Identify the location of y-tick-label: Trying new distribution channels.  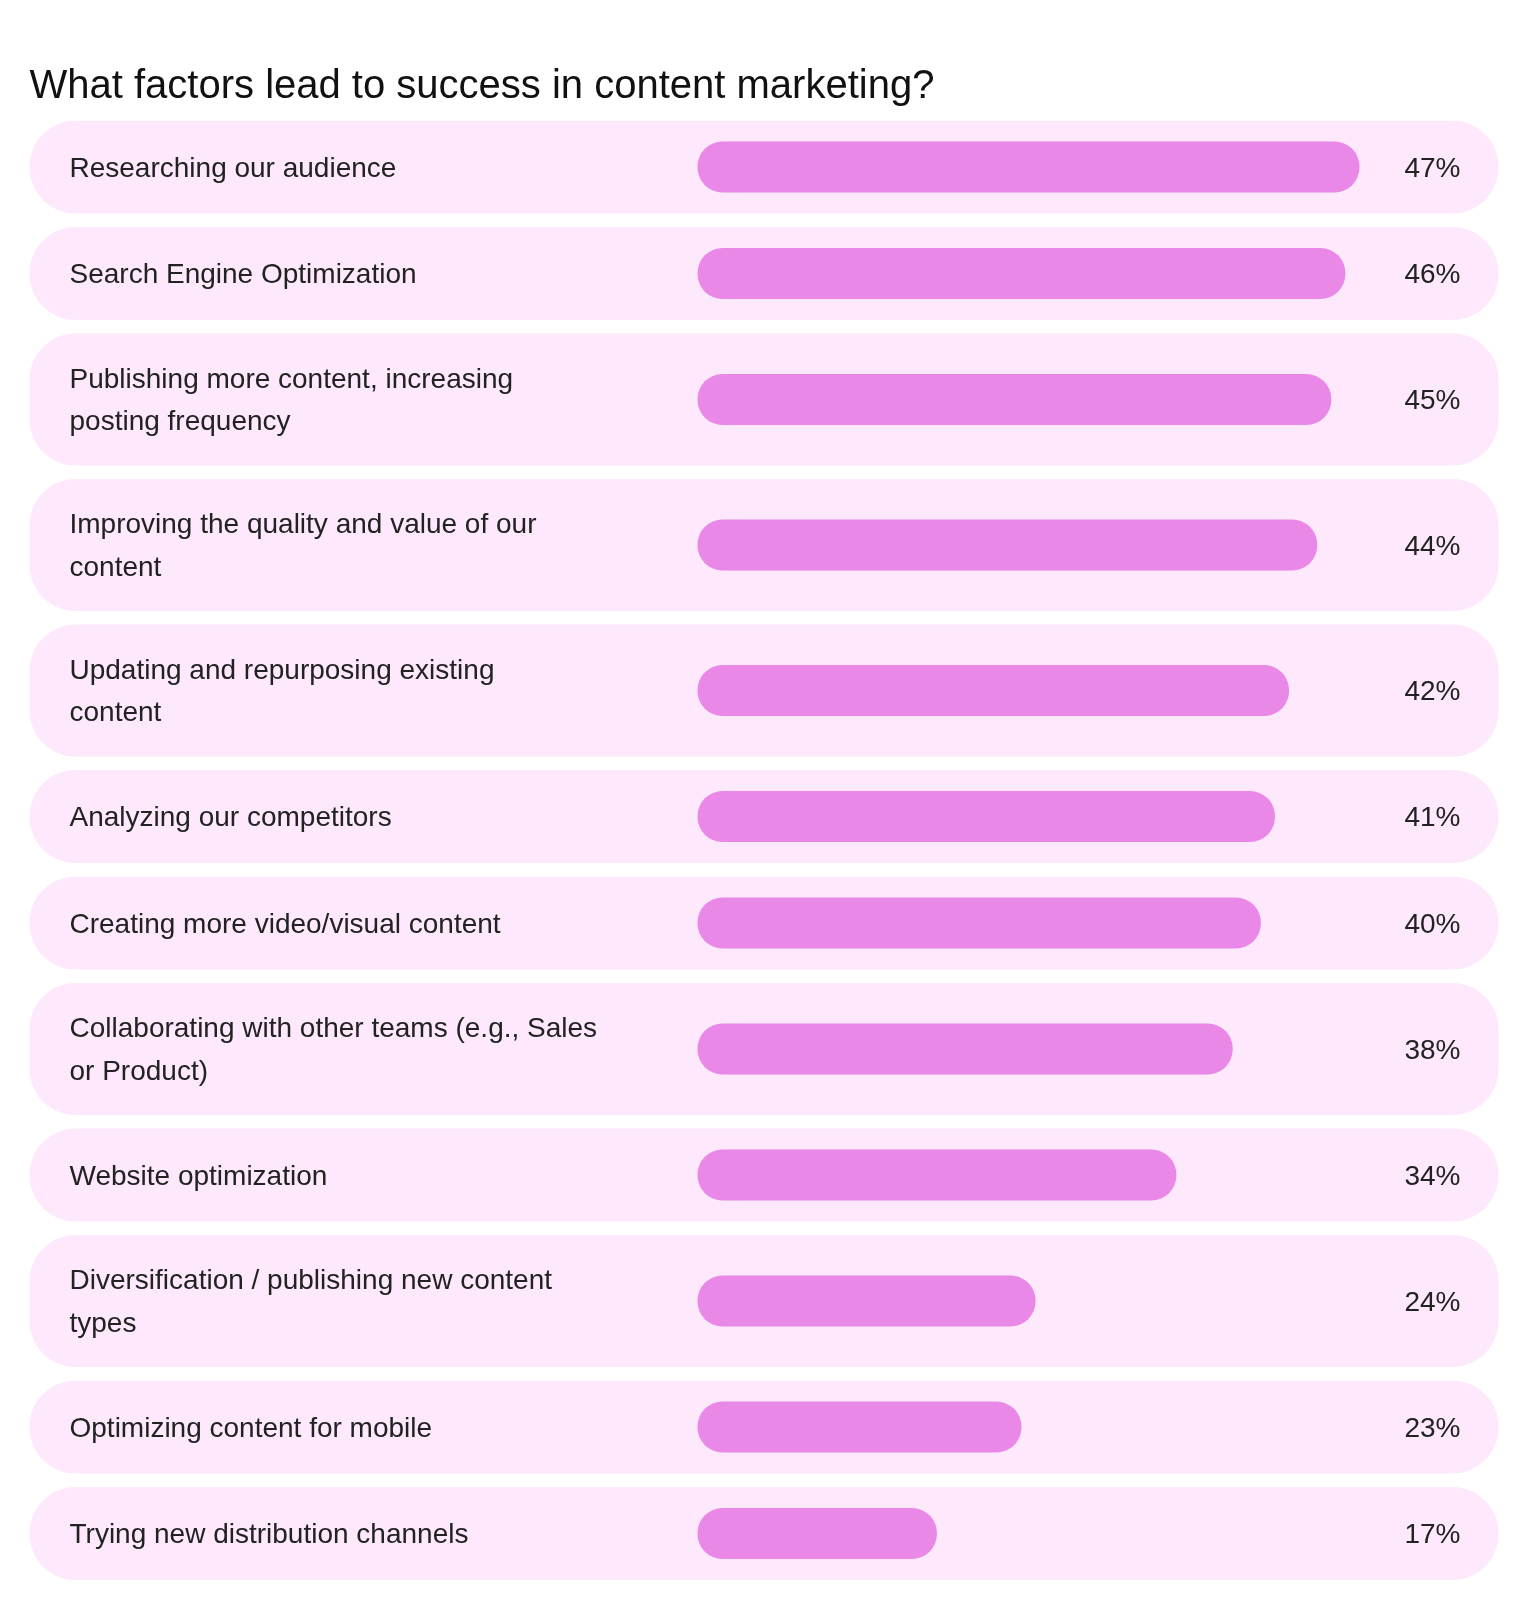
(269, 1533).